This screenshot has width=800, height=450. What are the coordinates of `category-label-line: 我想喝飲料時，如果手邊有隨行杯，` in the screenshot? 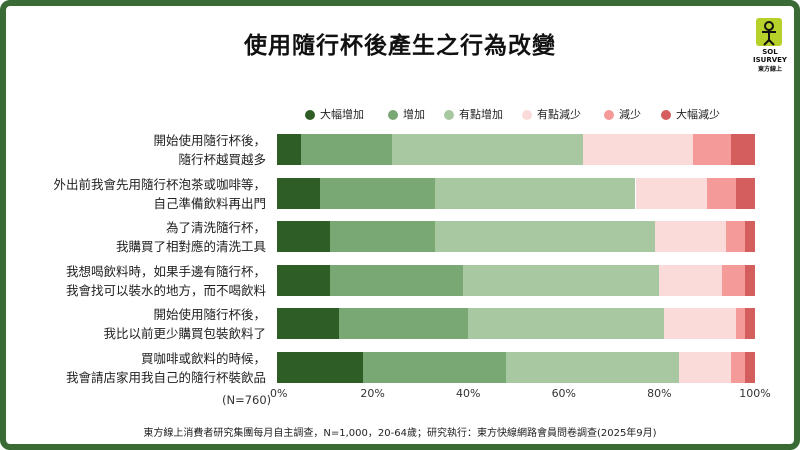 It's located at (165, 271).